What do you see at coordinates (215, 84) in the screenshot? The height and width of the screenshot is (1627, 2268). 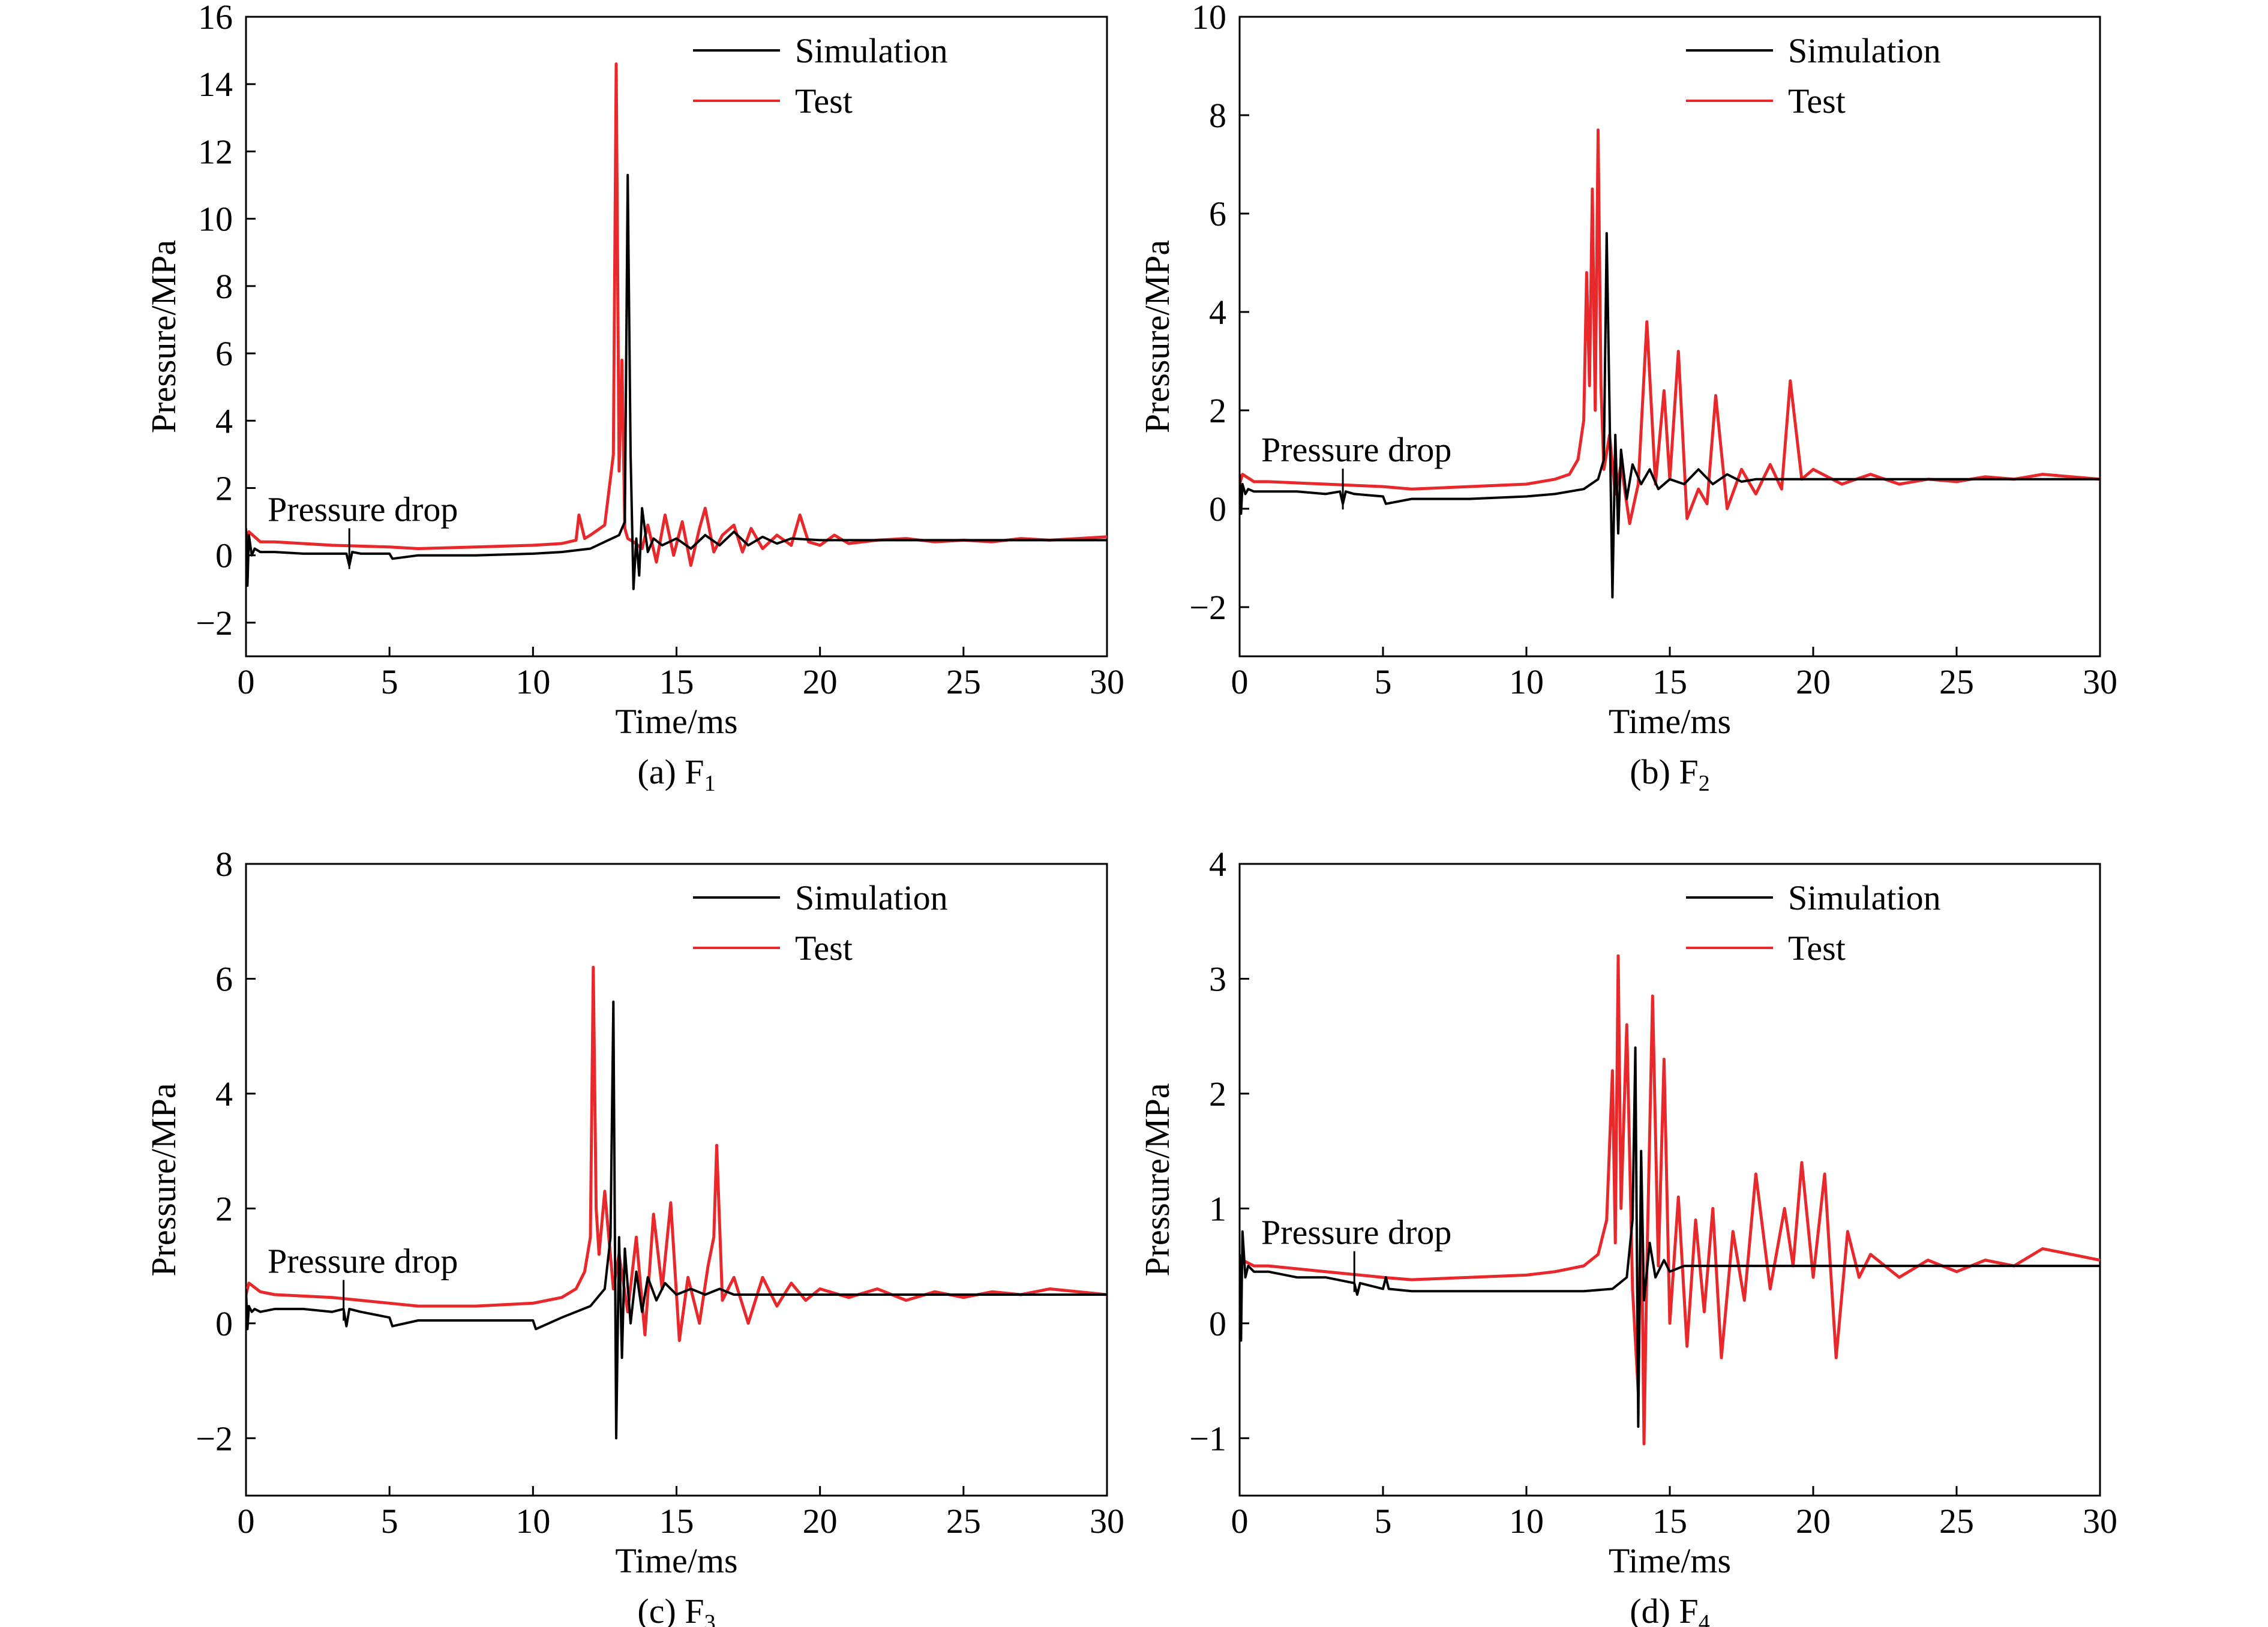 I see `y-tick-label: 14` at bounding box center [215, 84].